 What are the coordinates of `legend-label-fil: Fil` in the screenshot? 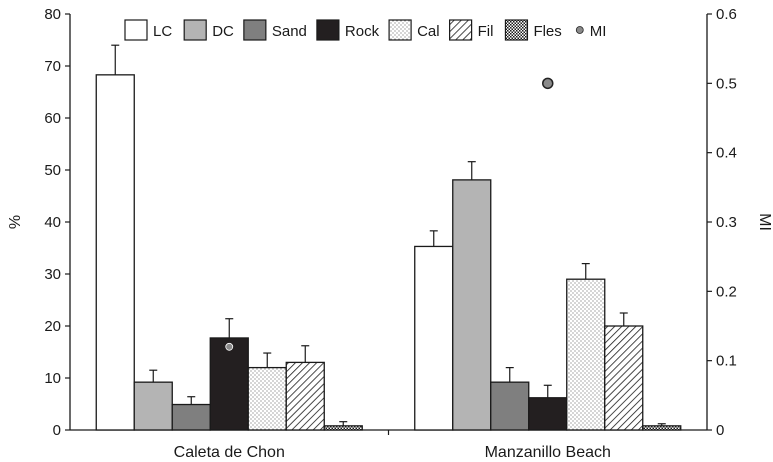 It's located at (486, 31).